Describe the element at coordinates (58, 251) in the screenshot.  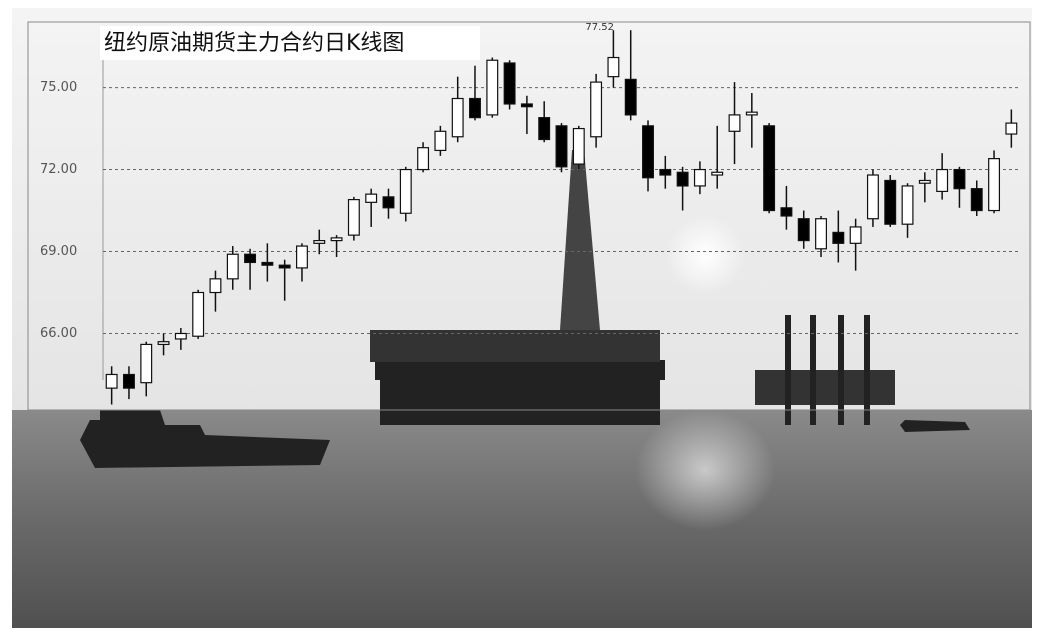
I see `y-tick-label: 69.00` at that location.